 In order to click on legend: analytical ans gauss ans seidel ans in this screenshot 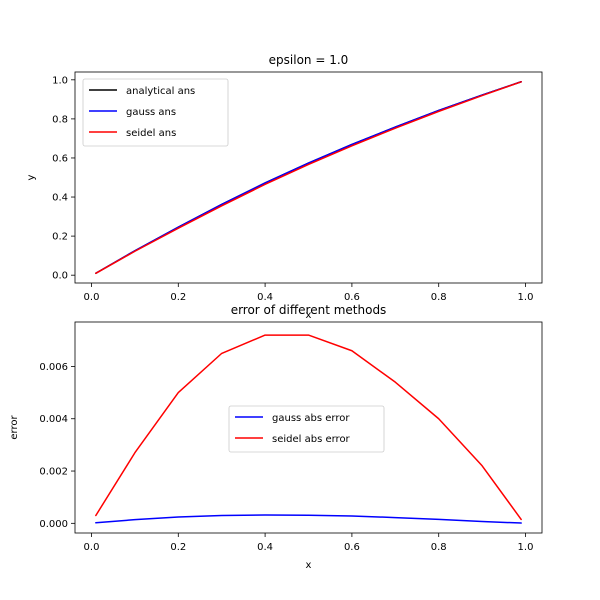, I will do `click(155, 112)`.